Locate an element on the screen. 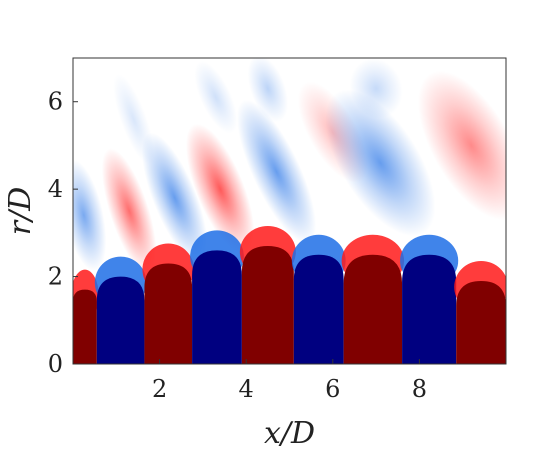 The height and width of the screenshot is (450, 560). x-tick-label: 6 is located at coordinates (332, 389).